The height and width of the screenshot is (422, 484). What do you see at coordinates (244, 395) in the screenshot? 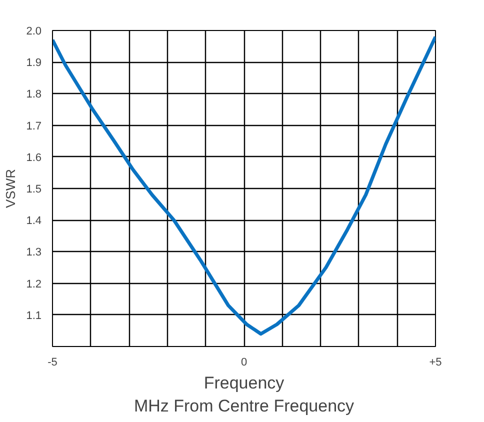
I see `x-axis-title: Frequency MHz From Centre Frequency` at bounding box center [244, 395].